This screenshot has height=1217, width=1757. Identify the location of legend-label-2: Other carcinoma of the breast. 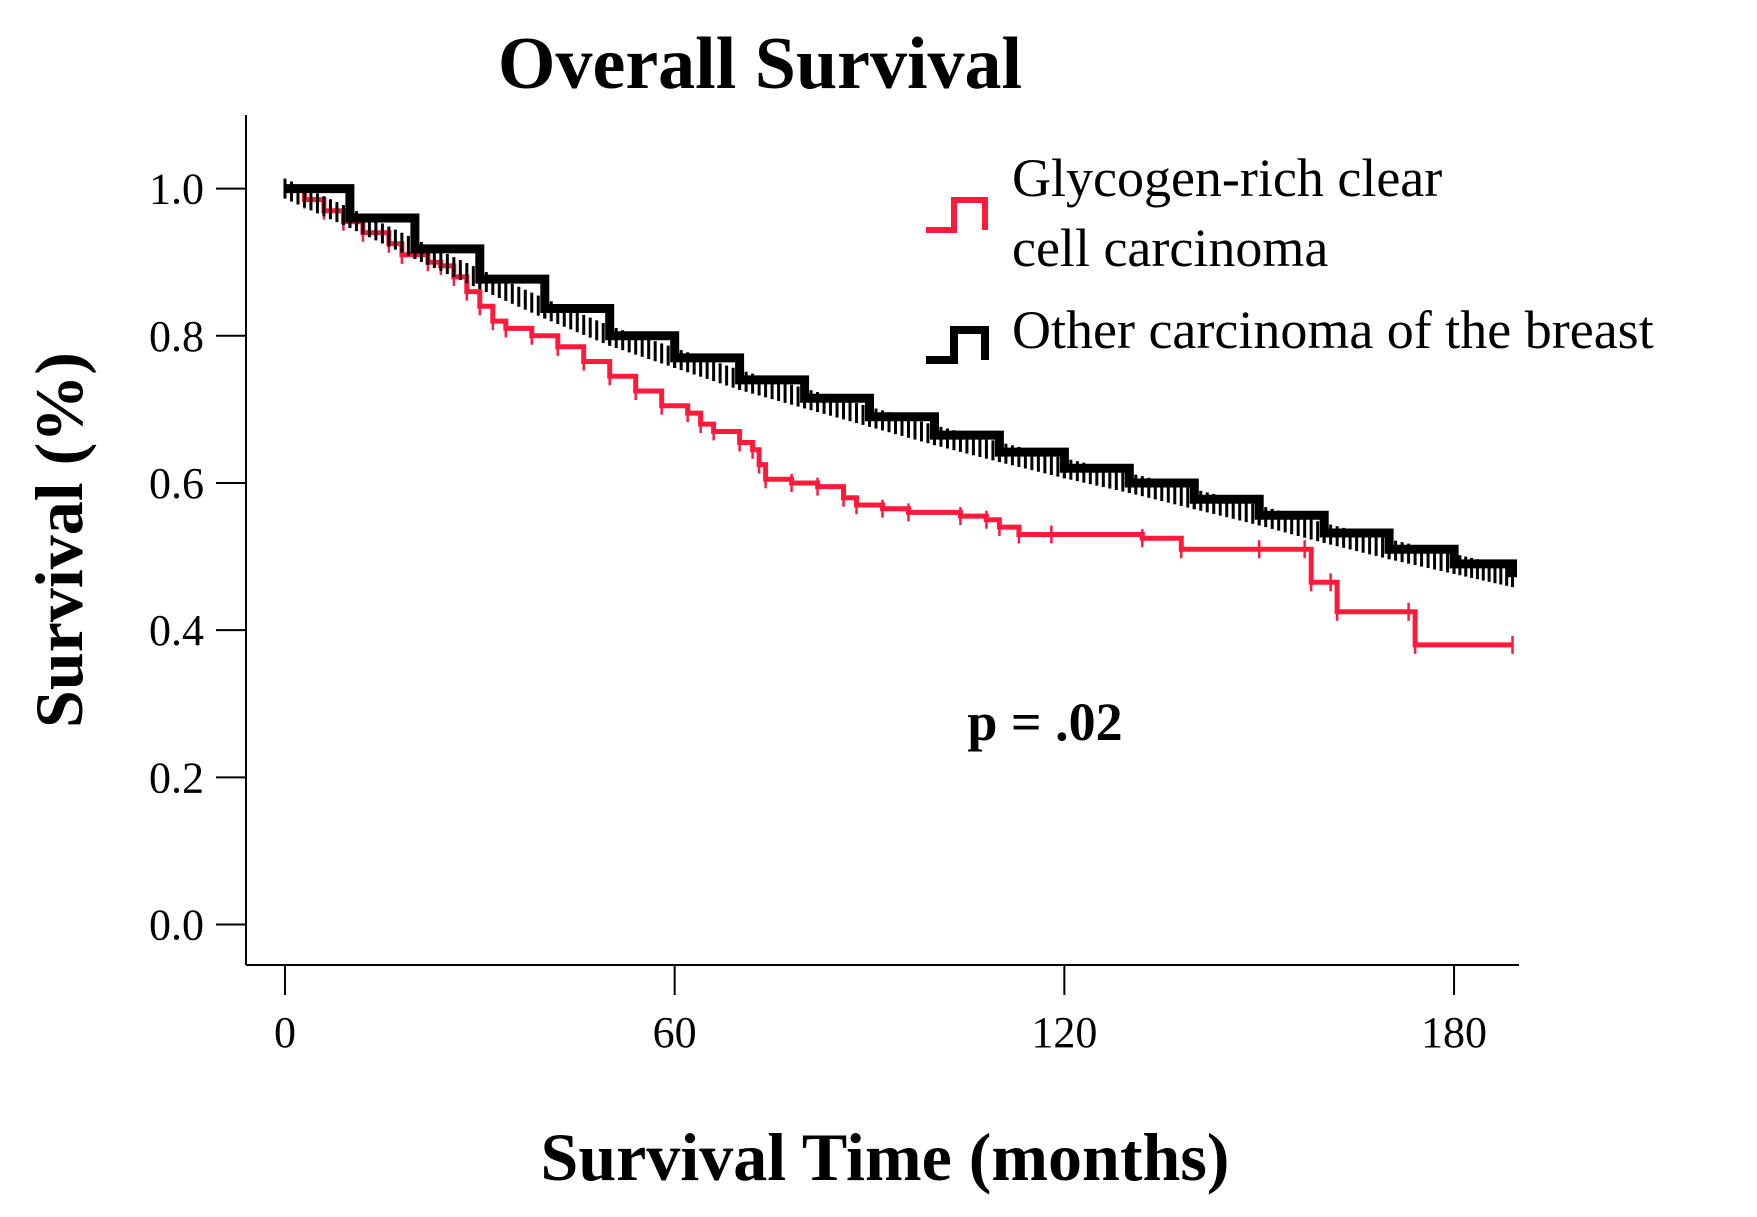
(1333, 330).